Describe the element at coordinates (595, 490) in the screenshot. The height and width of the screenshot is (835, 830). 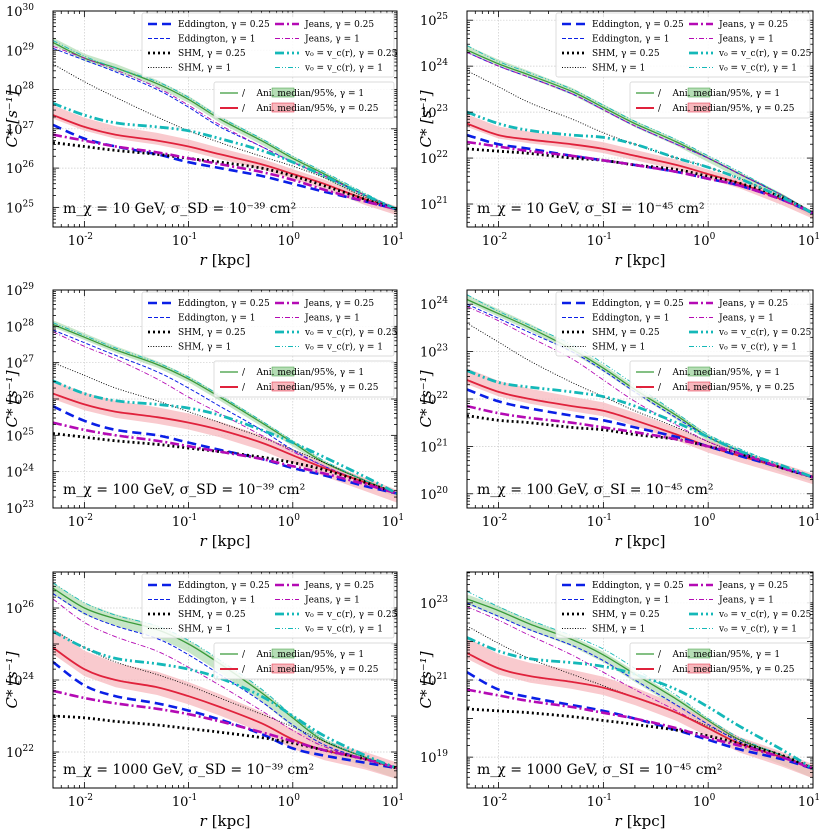
I see `panel-annotation: m_χ = 100 GeV, σ_SI = 10⁻⁴⁵ cm²` at that location.